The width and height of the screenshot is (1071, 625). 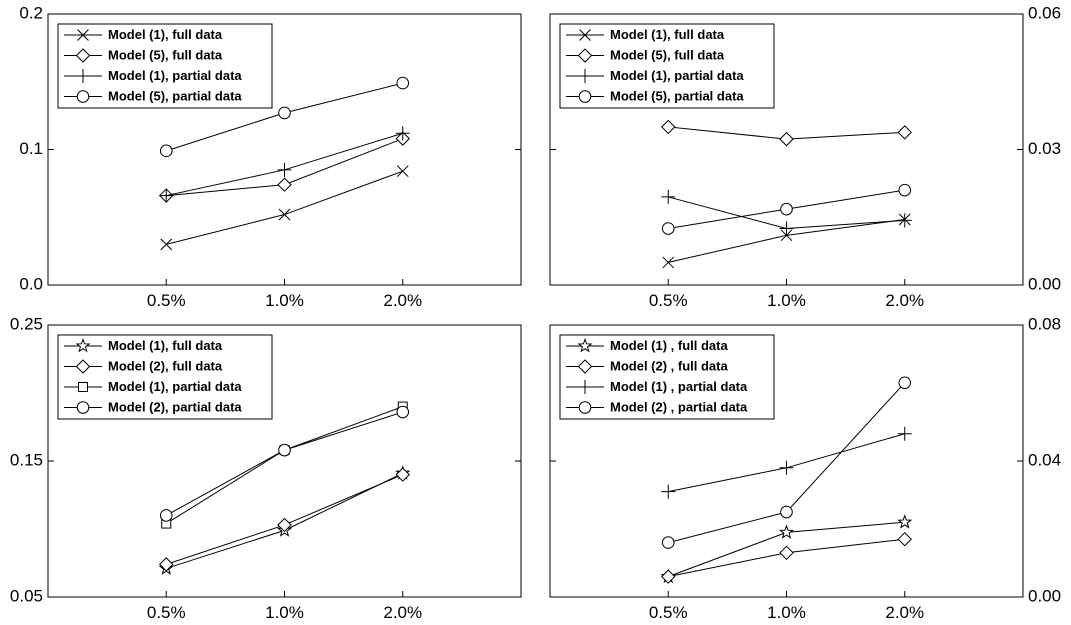 What do you see at coordinates (175, 406) in the screenshot?
I see `legend-entry: Model (2), partial data` at bounding box center [175, 406].